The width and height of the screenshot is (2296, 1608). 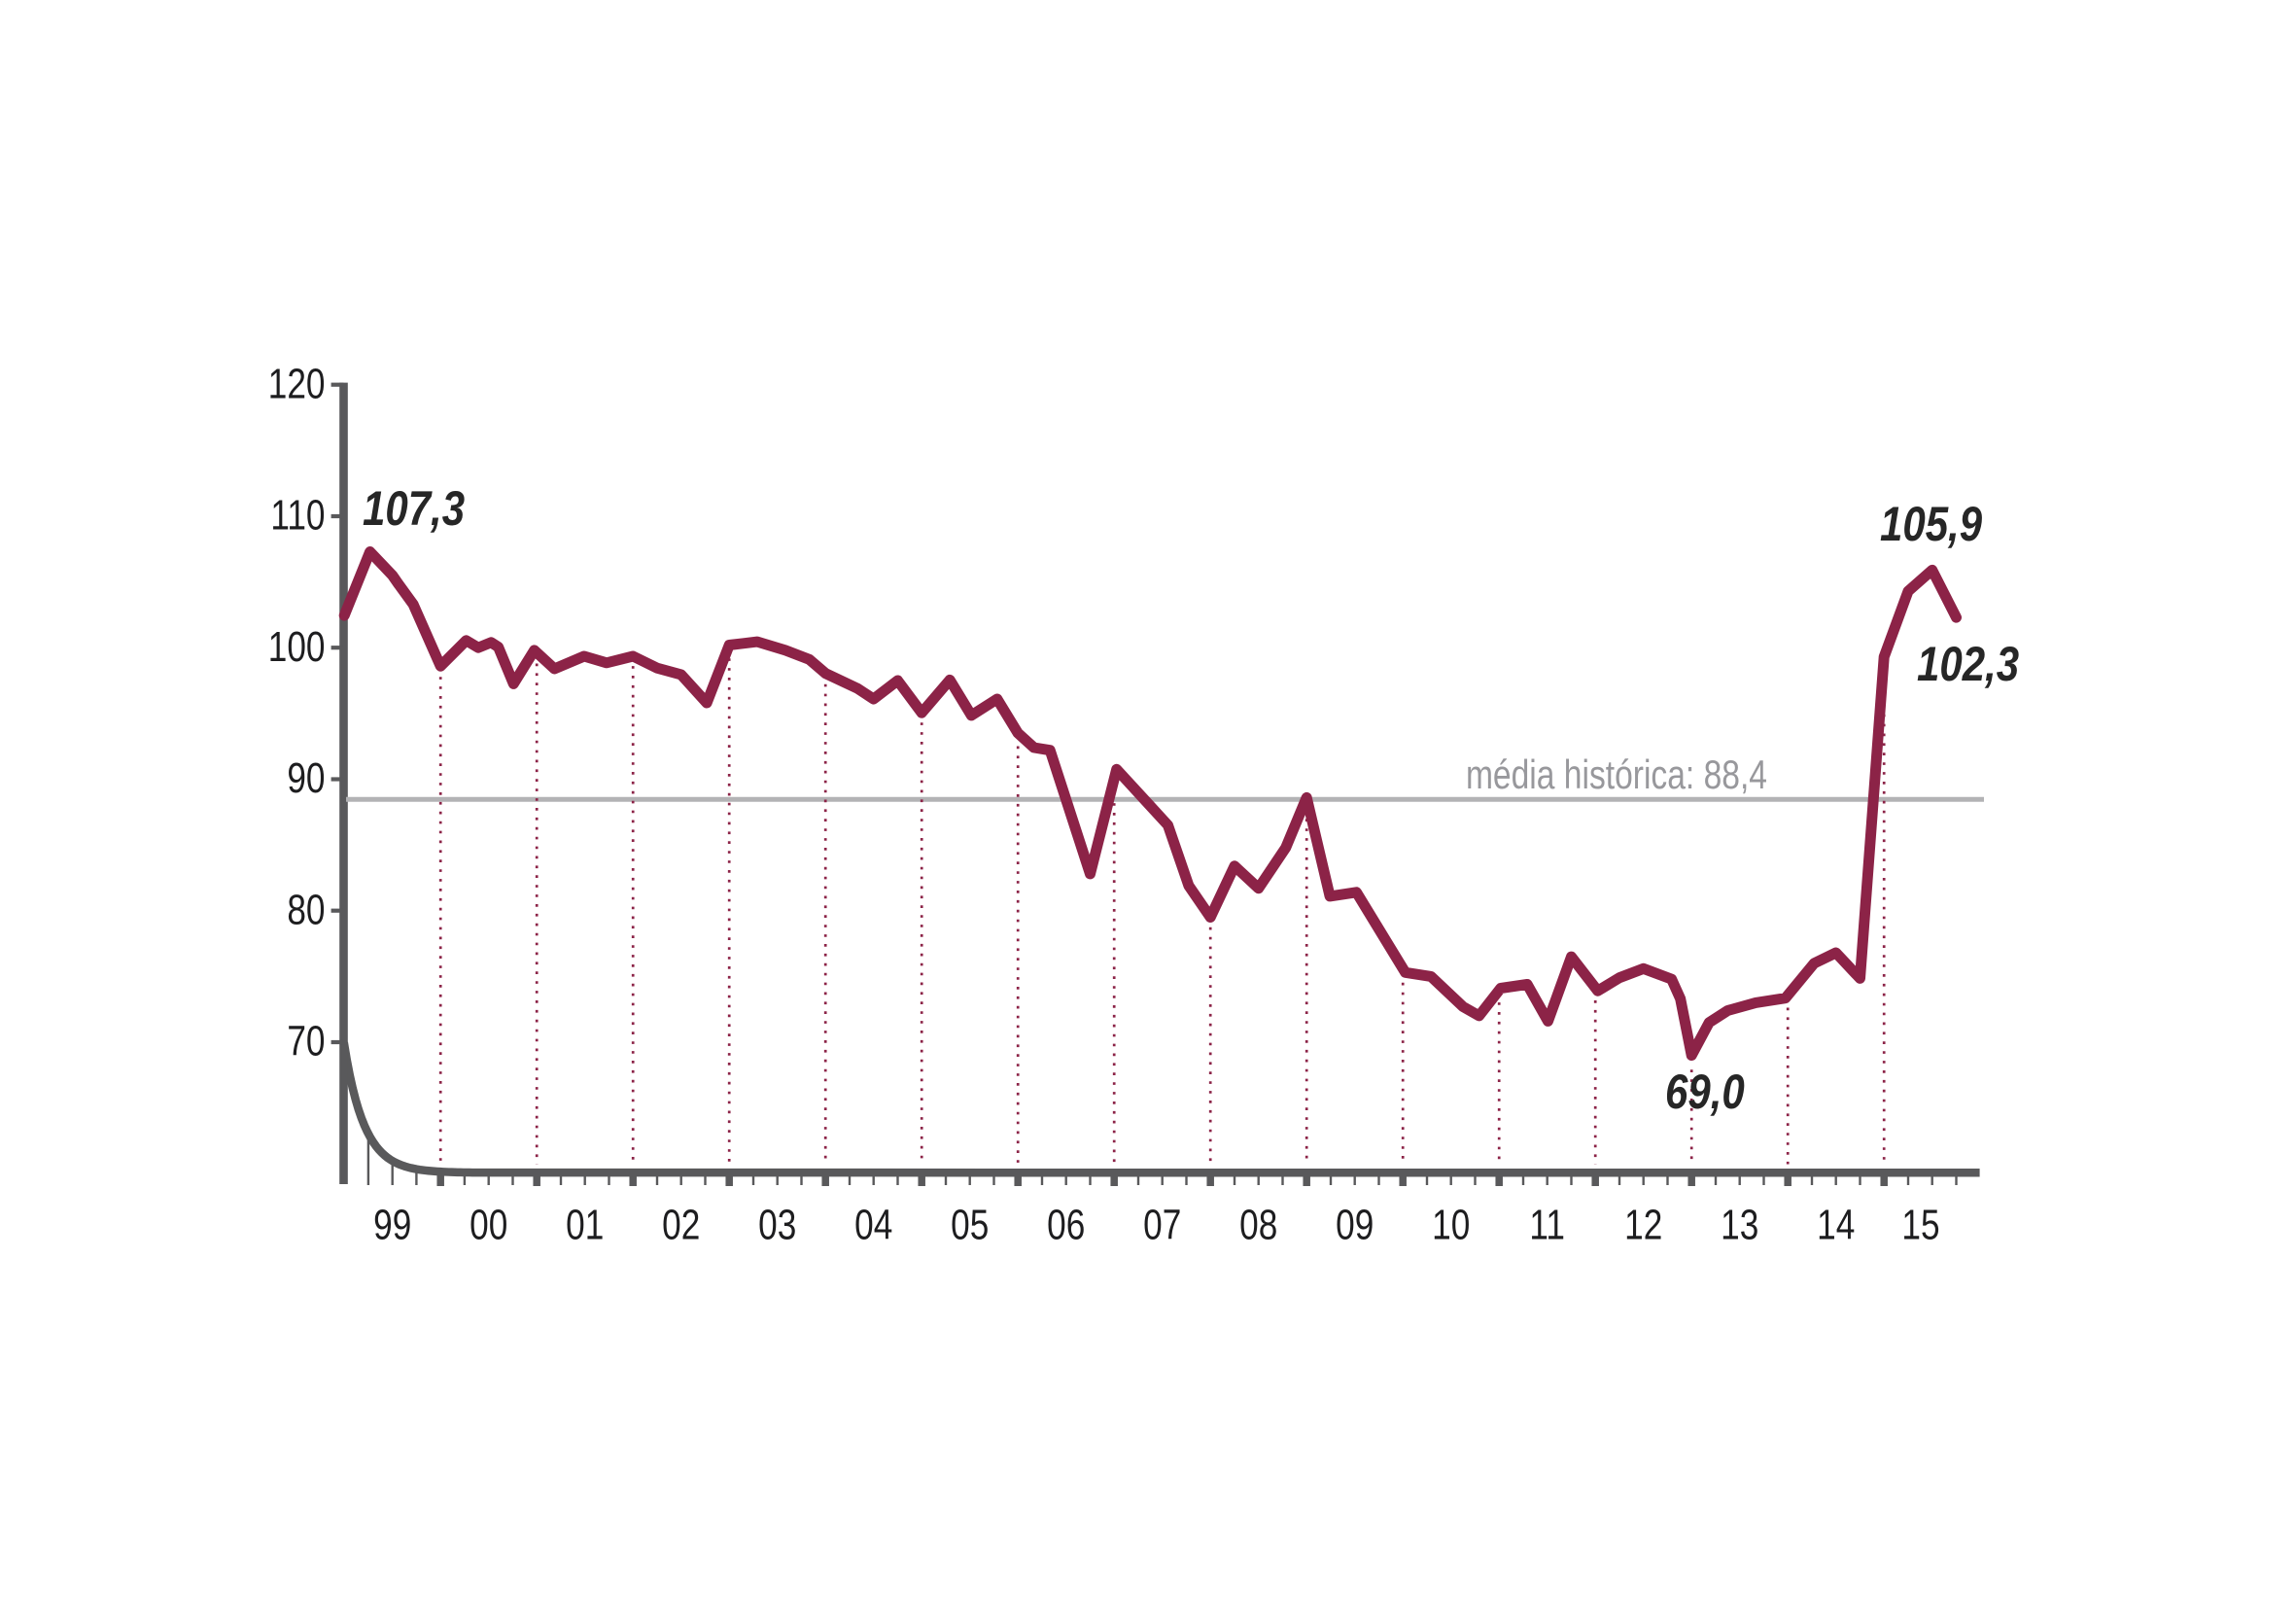 I want to click on svg-text: 04, so click(x=873, y=1225).